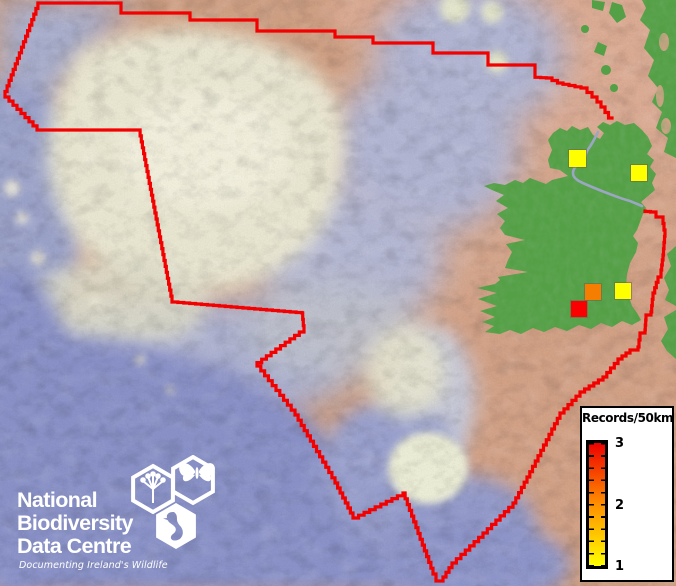  What do you see at coordinates (597, 504) in the screenshot?
I see `legend-colorbar` at bounding box center [597, 504].